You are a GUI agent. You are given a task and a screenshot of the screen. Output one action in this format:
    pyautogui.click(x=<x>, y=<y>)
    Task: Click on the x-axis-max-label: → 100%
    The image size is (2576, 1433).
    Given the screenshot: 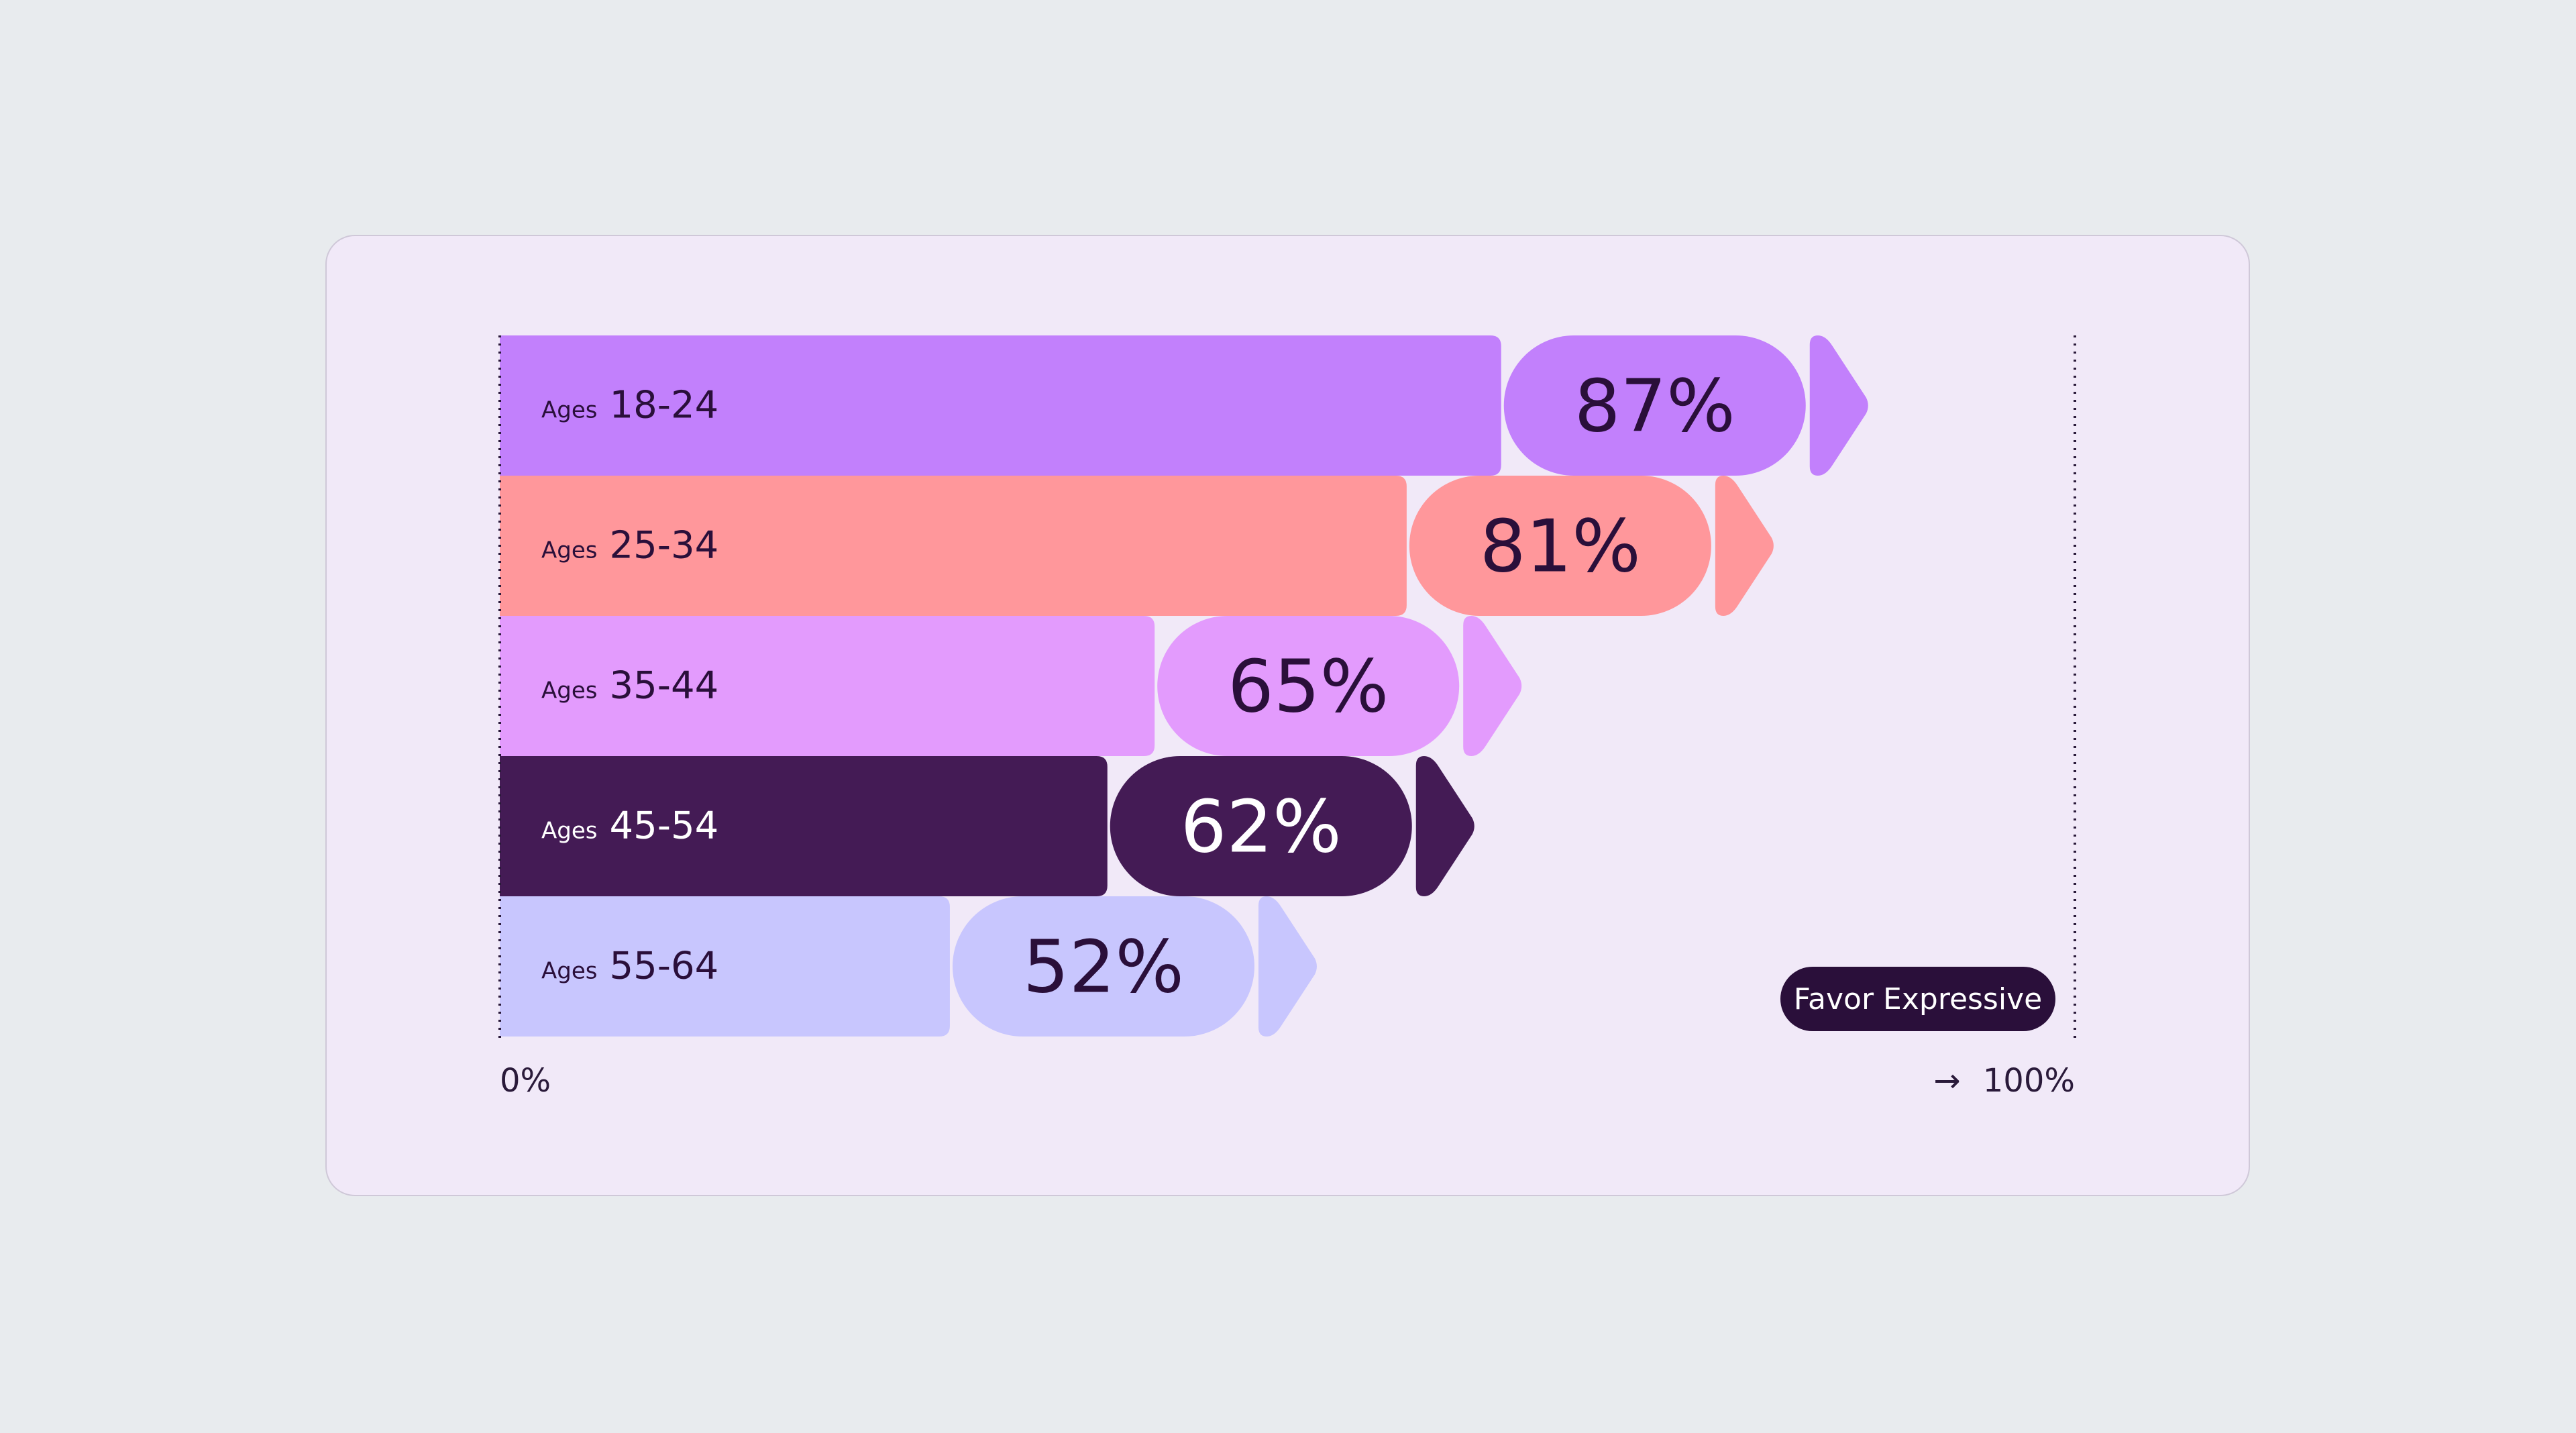 What is the action you would take?
    pyautogui.click(x=2004, y=1081)
    